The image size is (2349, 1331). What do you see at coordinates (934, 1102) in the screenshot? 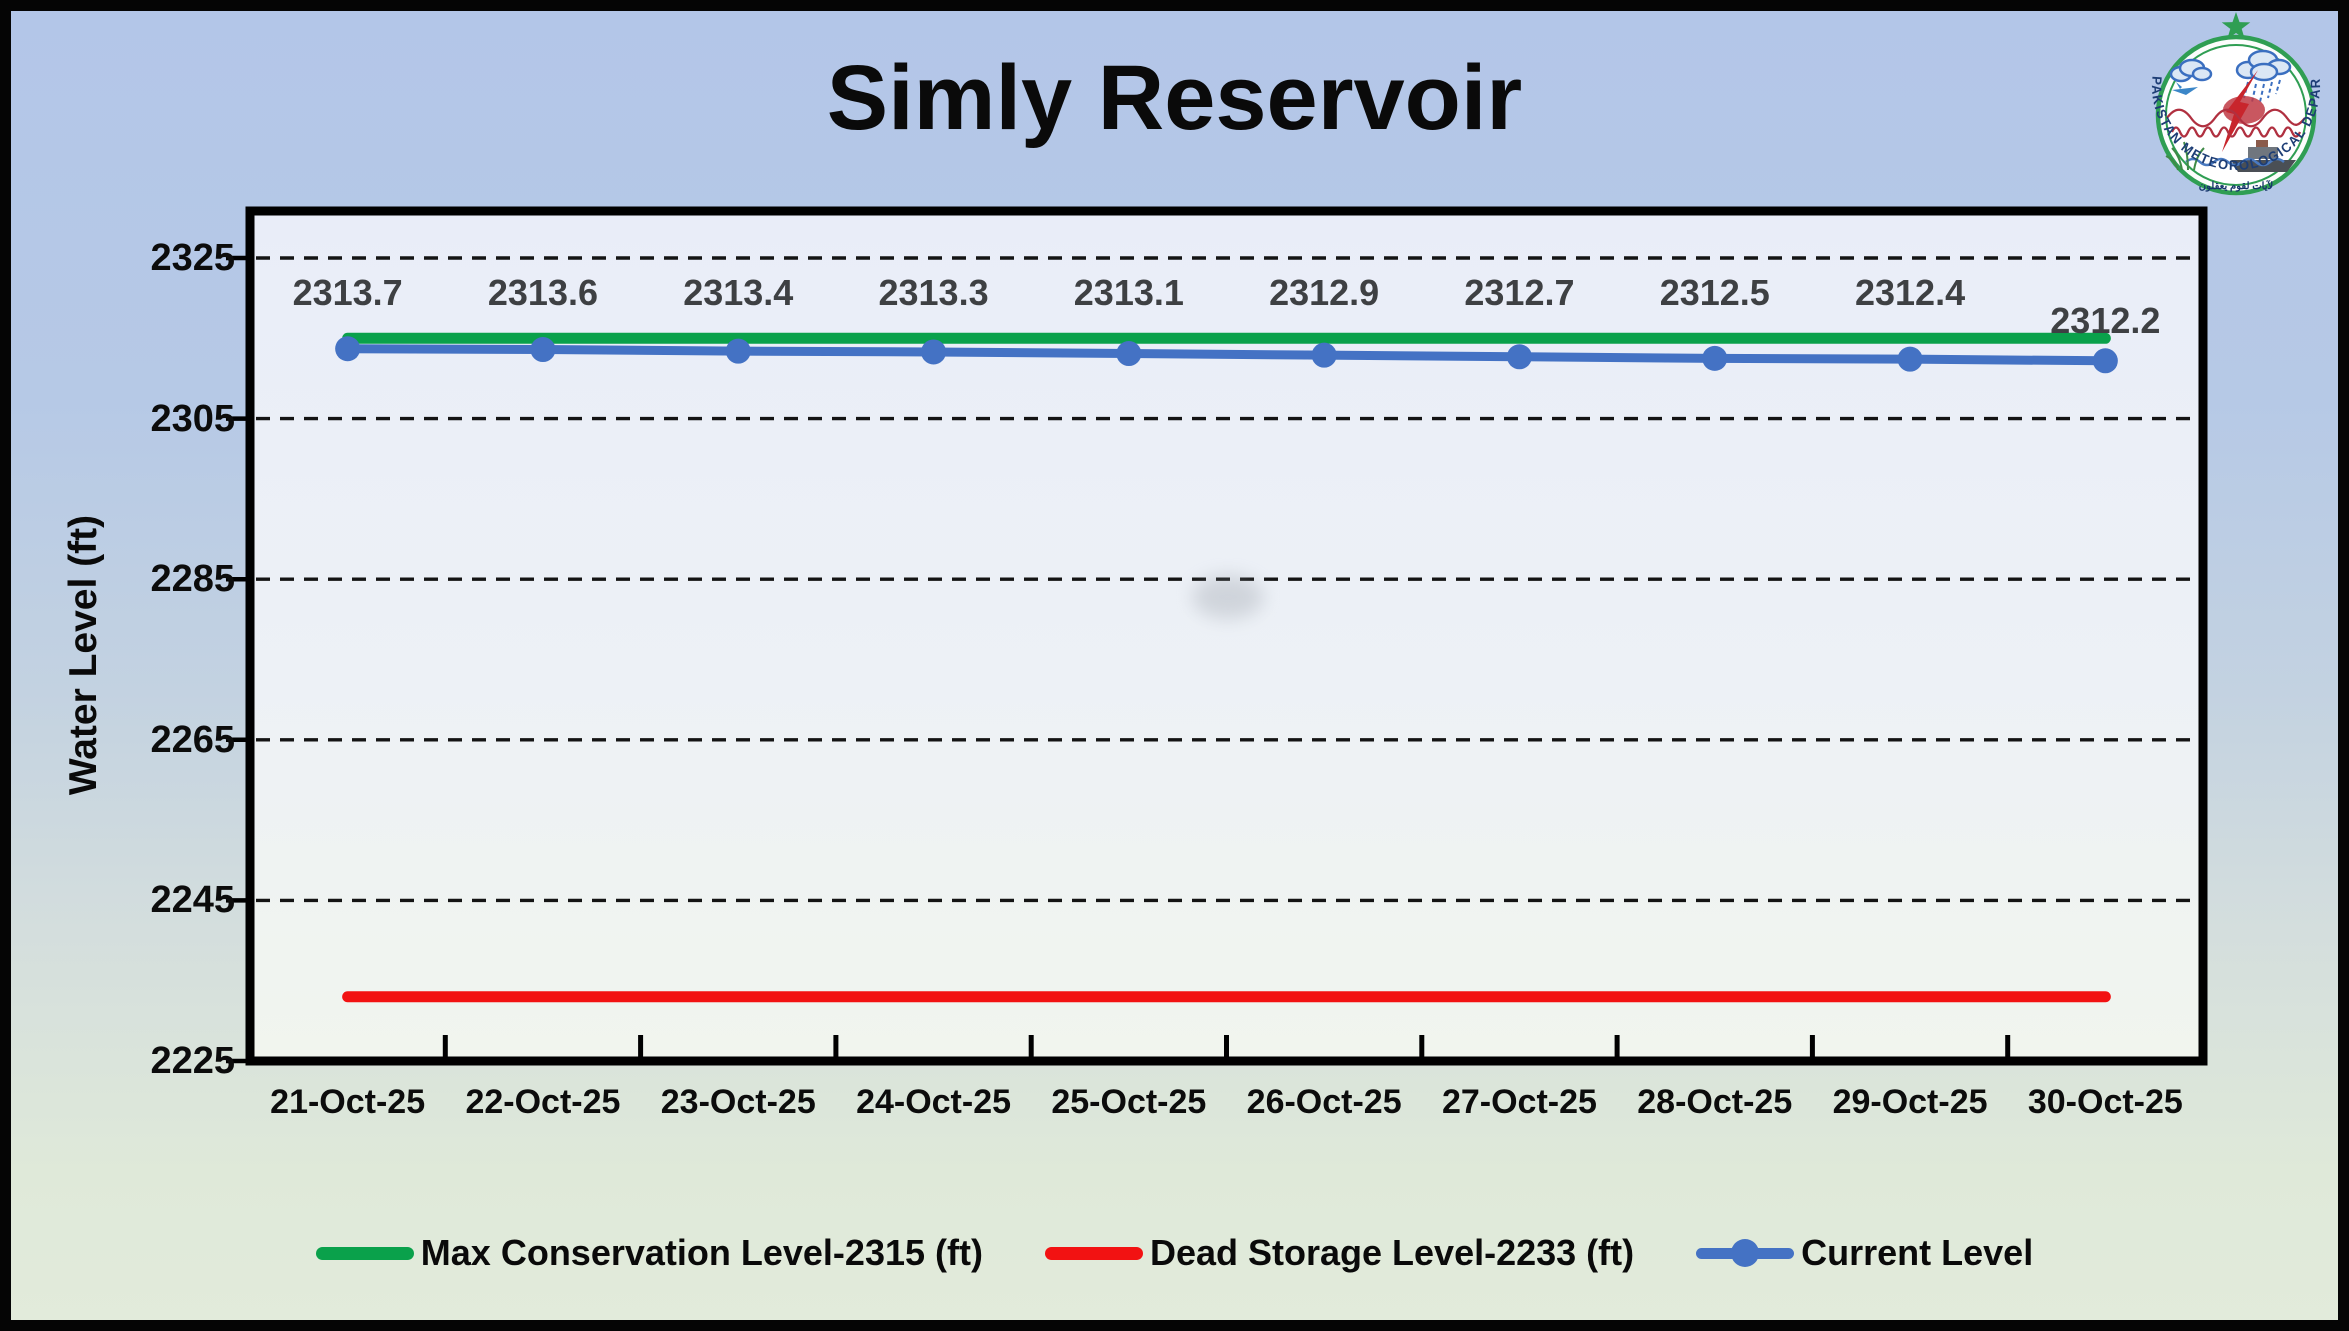
I see `x-tick-label: 24-Oct-25` at bounding box center [934, 1102].